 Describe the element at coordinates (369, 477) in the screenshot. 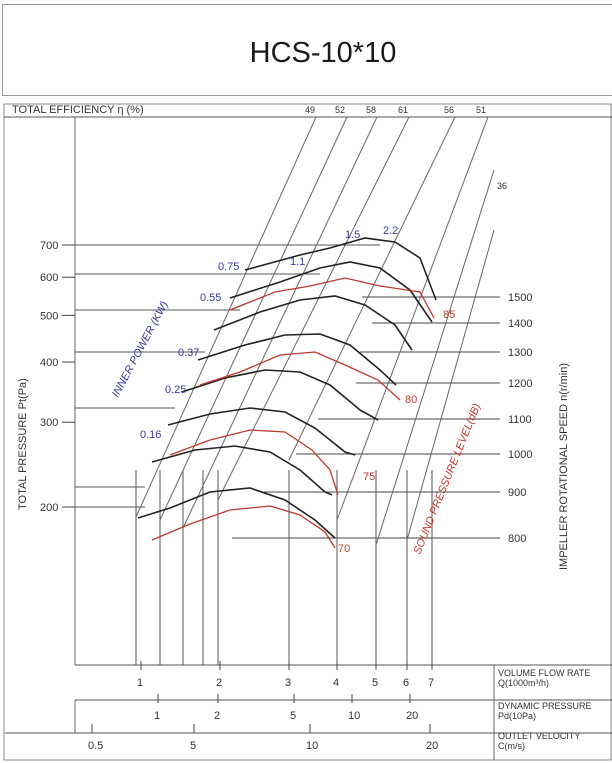

I see `sound-value: 75` at that location.